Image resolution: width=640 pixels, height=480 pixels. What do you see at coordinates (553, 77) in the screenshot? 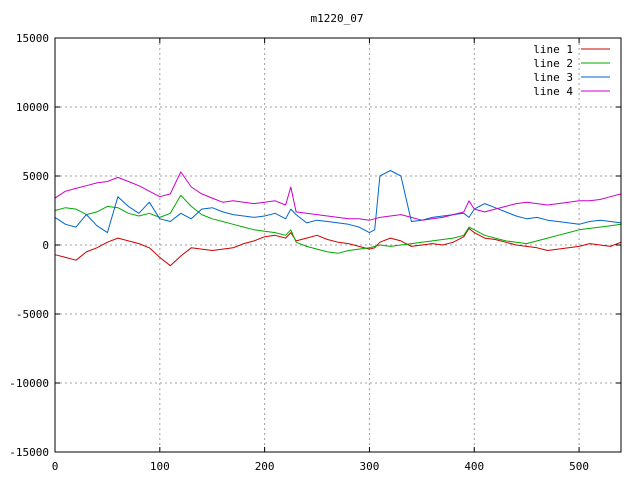
I see `legend-label-3: line 3` at bounding box center [553, 77].